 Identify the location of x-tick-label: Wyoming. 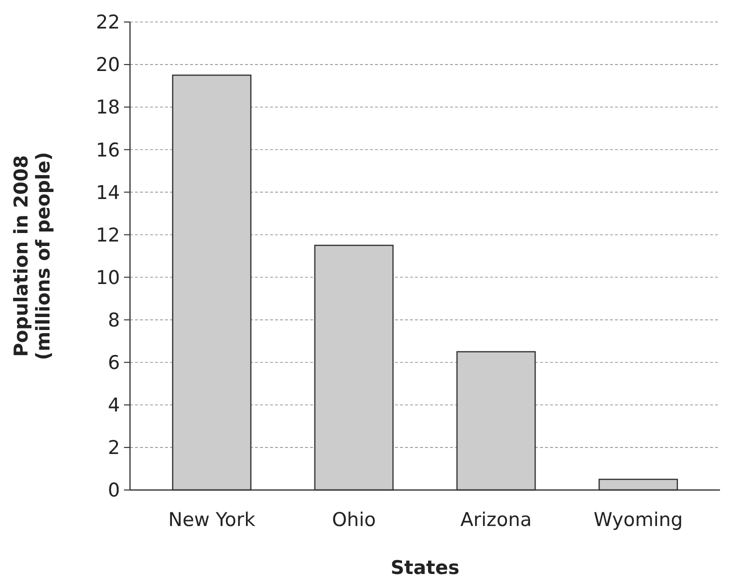
(638, 520).